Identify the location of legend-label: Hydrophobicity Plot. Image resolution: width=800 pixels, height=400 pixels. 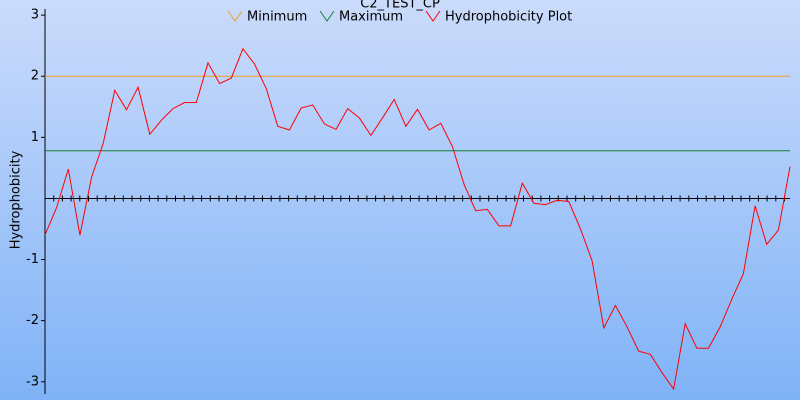
(508, 17).